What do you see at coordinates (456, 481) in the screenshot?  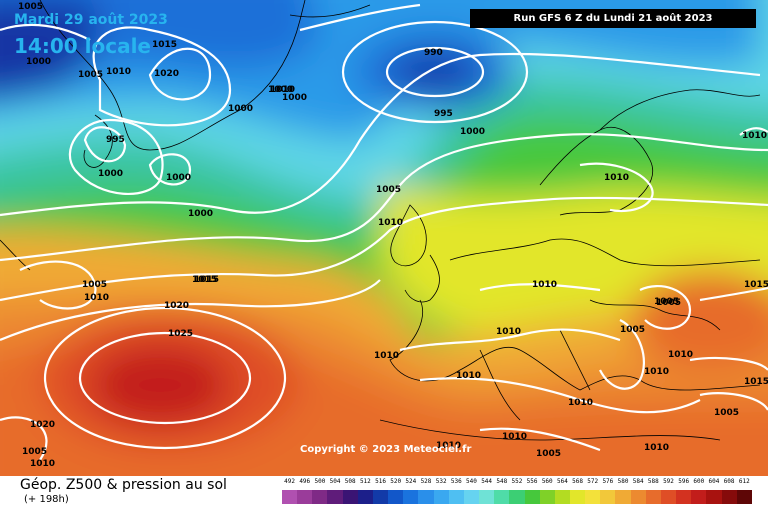 I see `scale-label: 536` at bounding box center [456, 481].